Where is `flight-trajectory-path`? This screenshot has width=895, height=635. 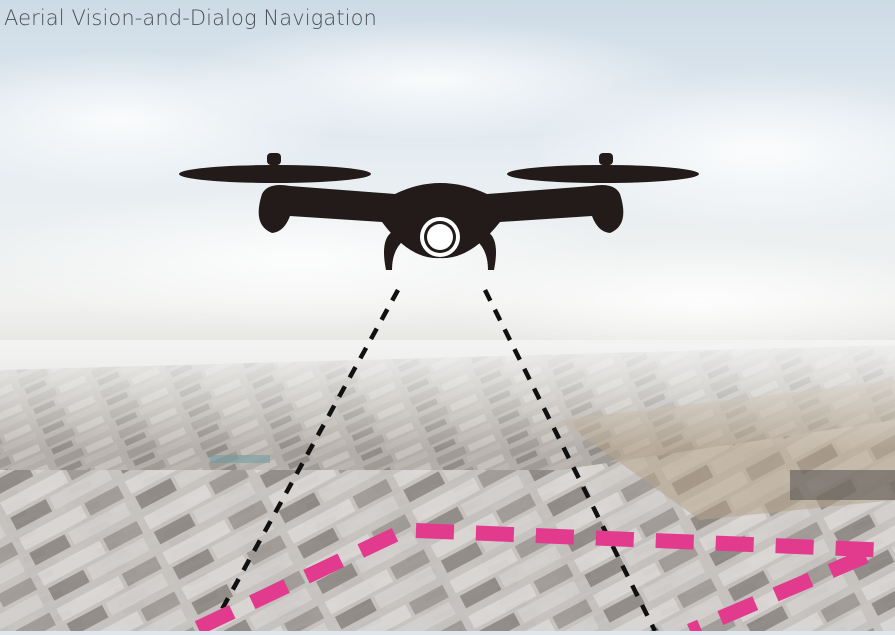
flight-trajectory-path is located at coordinates (538, 578).